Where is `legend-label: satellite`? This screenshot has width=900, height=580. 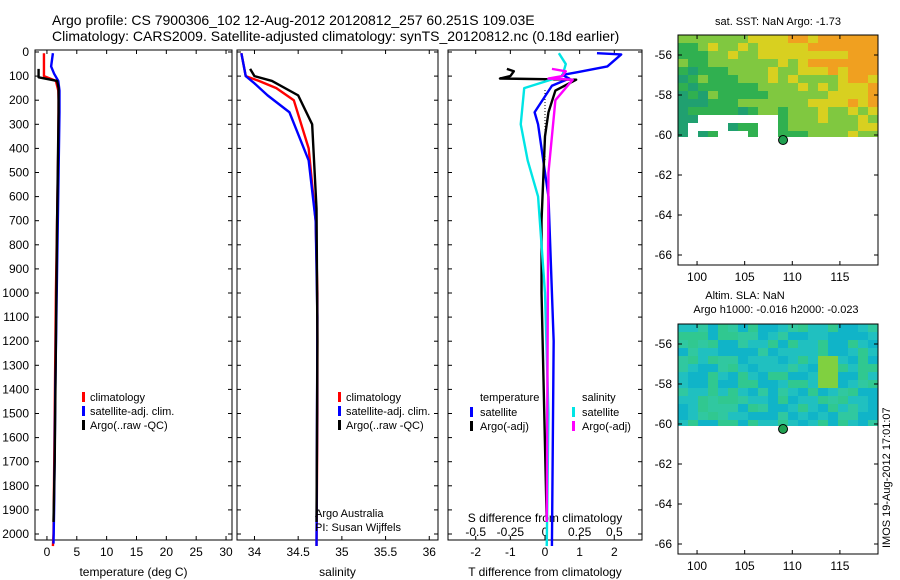
legend-label: satellite is located at coordinates (498, 413).